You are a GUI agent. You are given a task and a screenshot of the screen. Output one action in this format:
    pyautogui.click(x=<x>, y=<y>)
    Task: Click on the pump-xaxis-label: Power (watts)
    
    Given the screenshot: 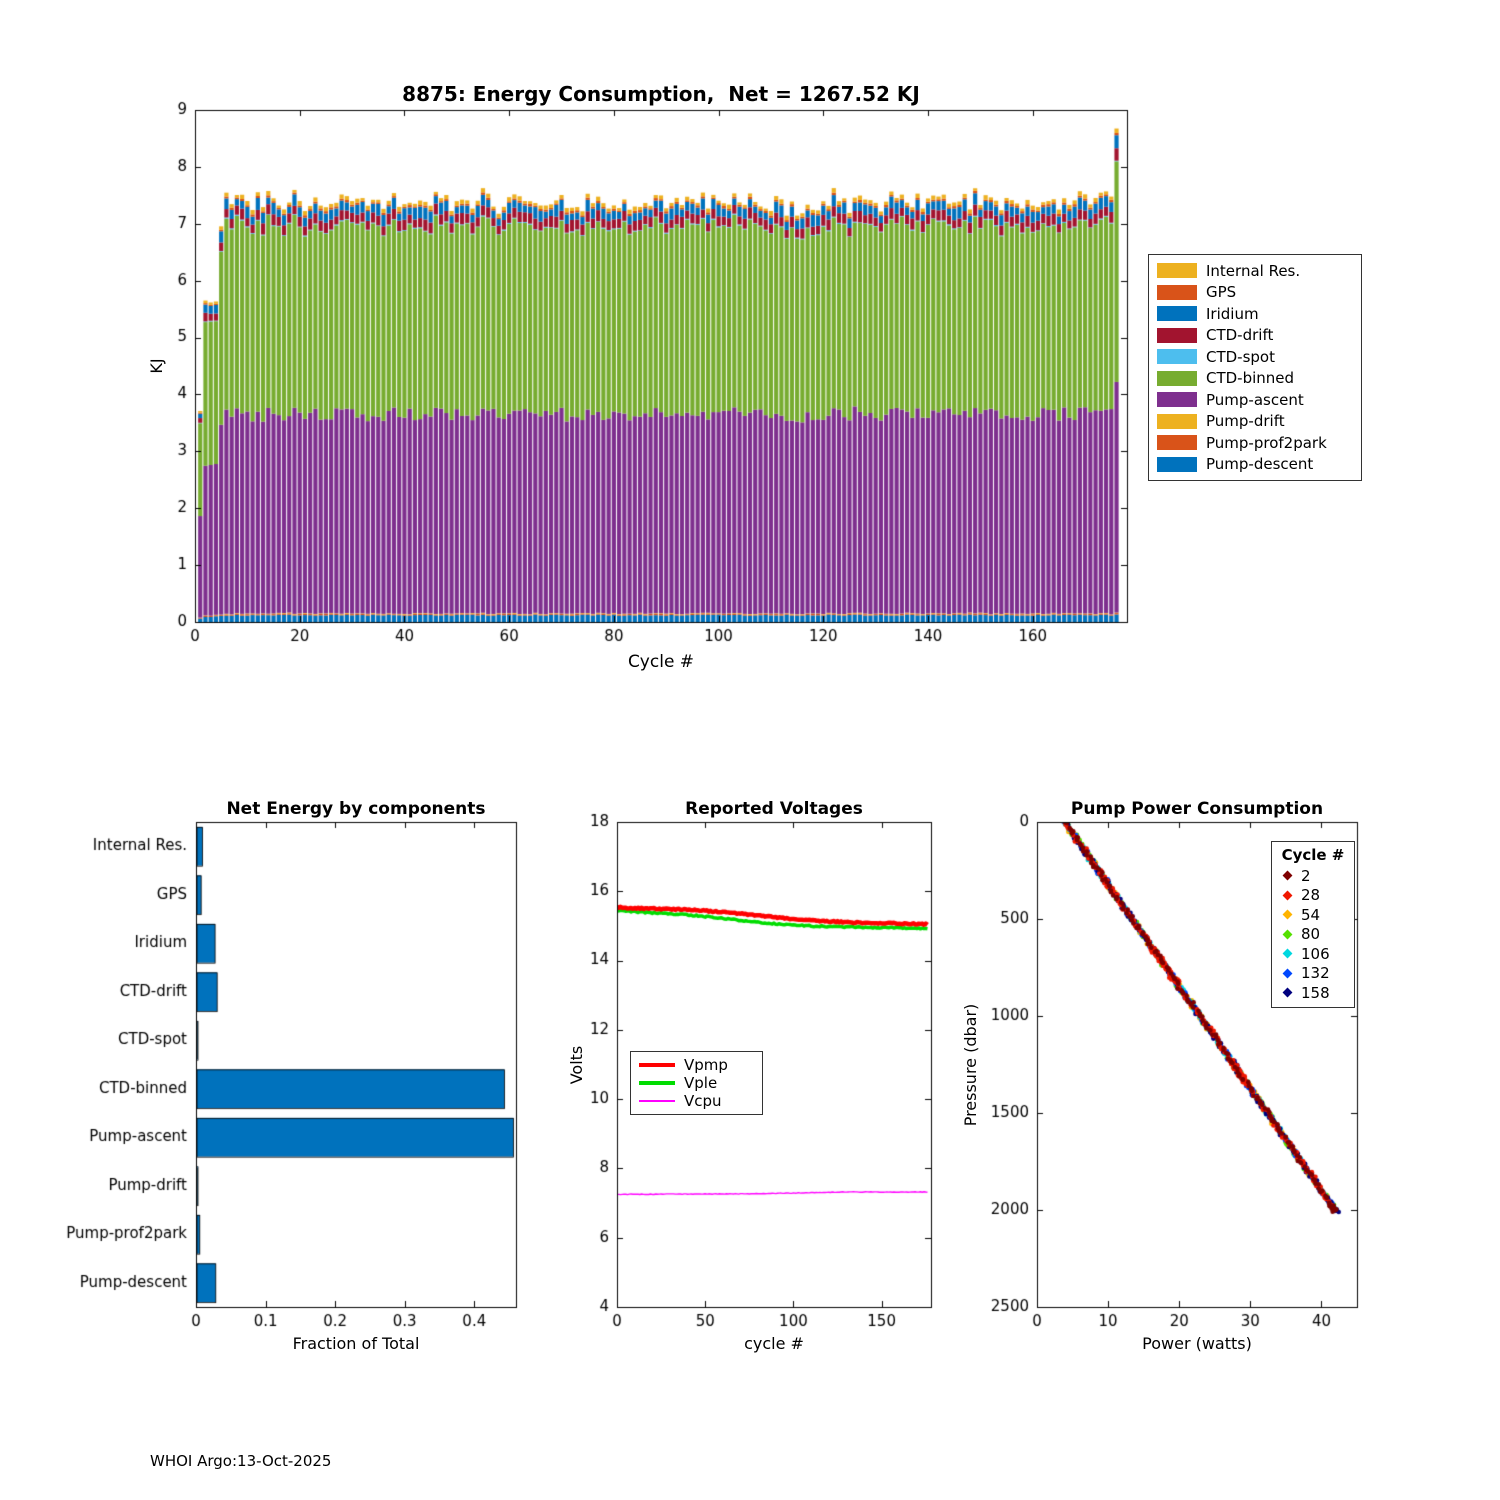 What is the action you would take?
    pyautogui.click(x=1197, y=1343)
    